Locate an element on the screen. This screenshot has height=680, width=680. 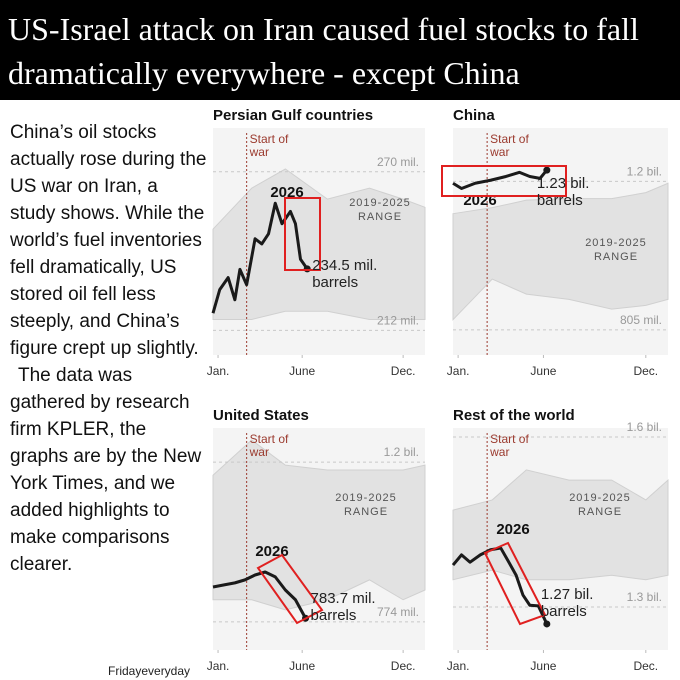
y-tick-label: 1.3 bil. is located at coordinates (644, 597).